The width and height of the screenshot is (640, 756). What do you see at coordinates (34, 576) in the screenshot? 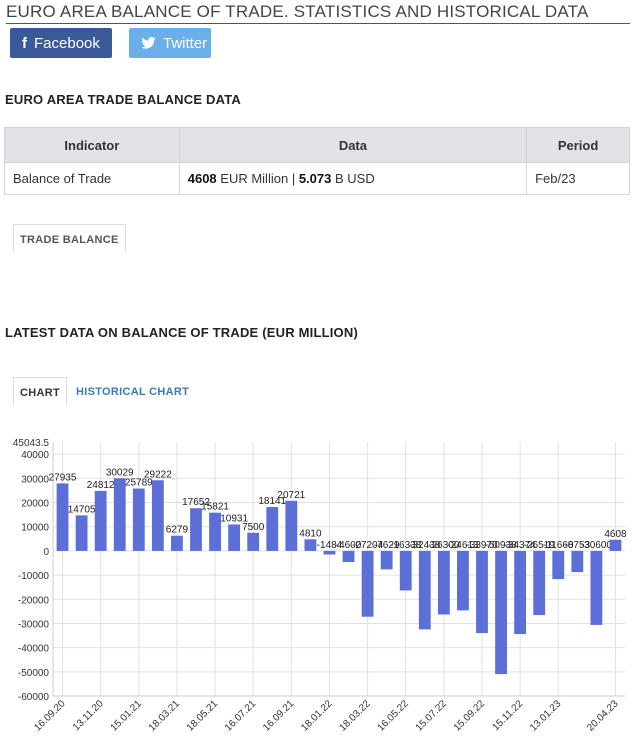
I see `y-tick-label: -10000` at bounding box center [34, 576].